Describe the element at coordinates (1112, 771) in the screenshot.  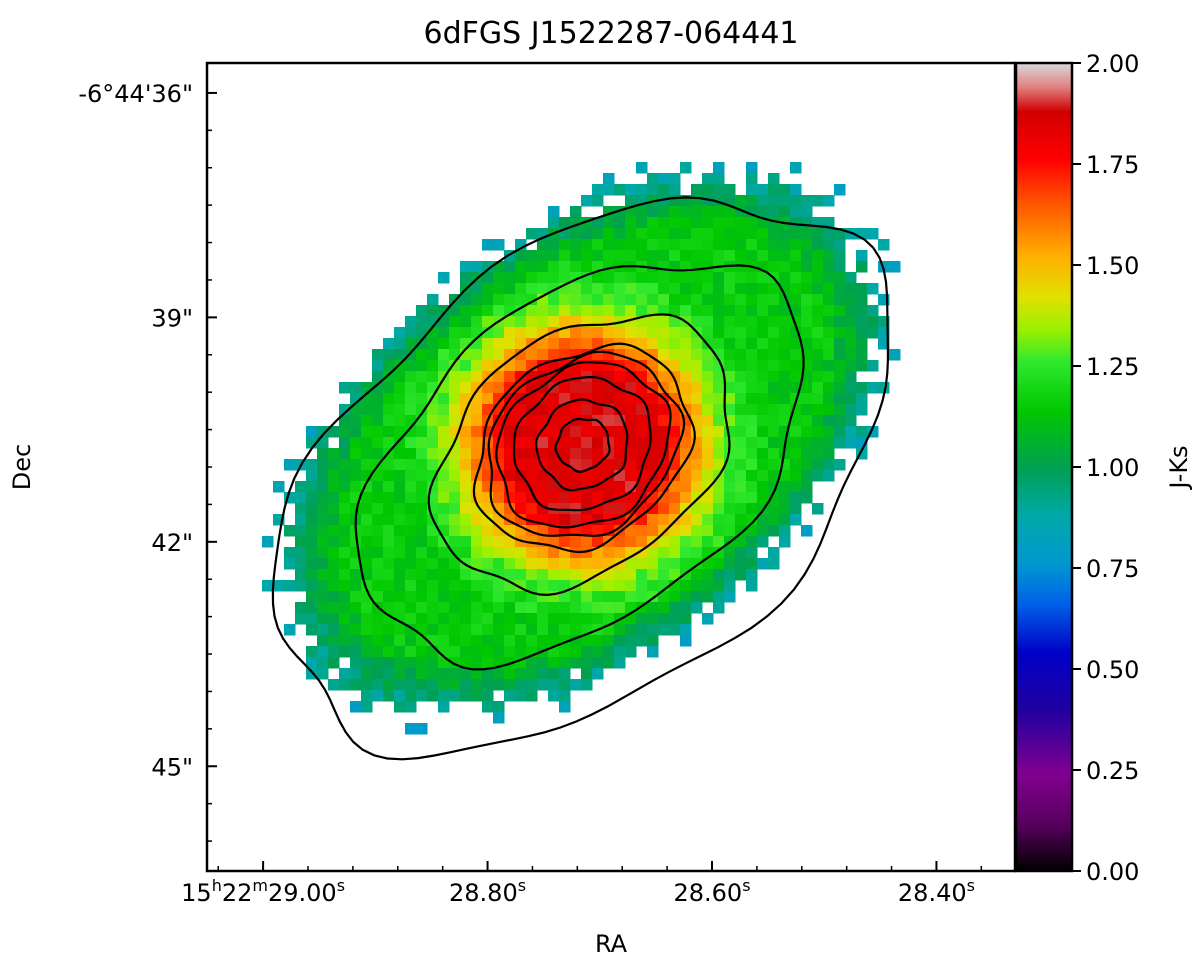
I see `colorbar-tick-label: 0.25` at that location.